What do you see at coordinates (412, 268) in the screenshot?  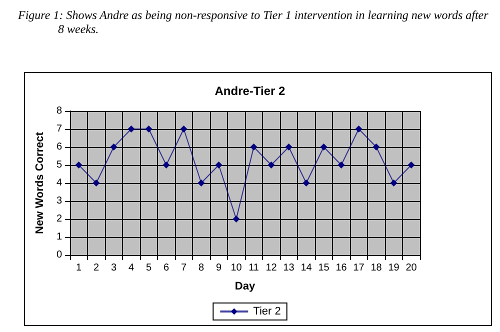 I see `x-tick-label: 20` at bounding box center [412, 268].